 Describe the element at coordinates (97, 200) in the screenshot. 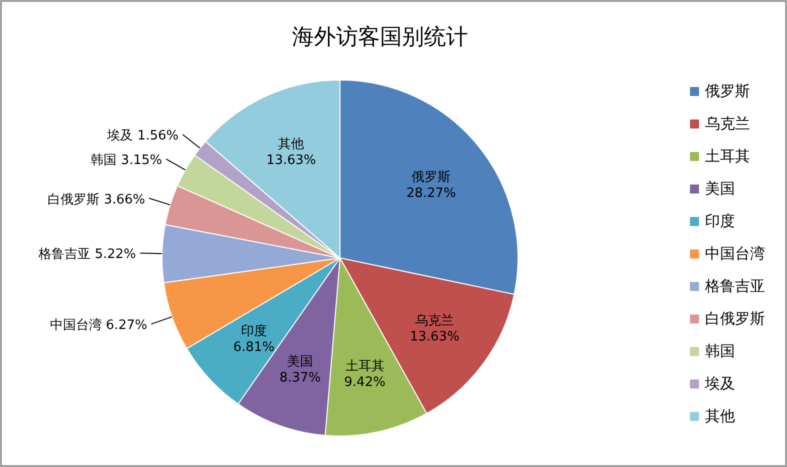

I see `category-label: 白俄罗斯 3.66%` at that location.